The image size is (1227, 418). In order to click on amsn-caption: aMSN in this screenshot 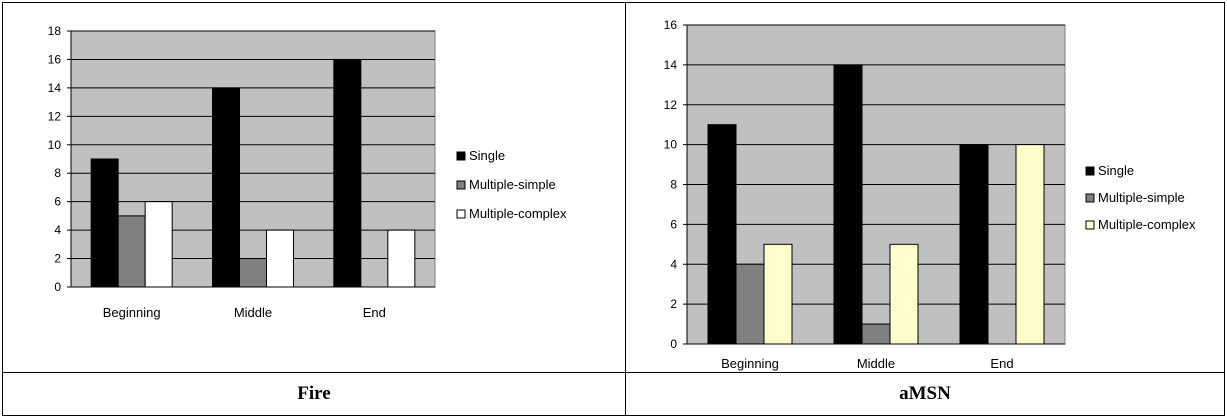, I will do `click(925, 393)`.